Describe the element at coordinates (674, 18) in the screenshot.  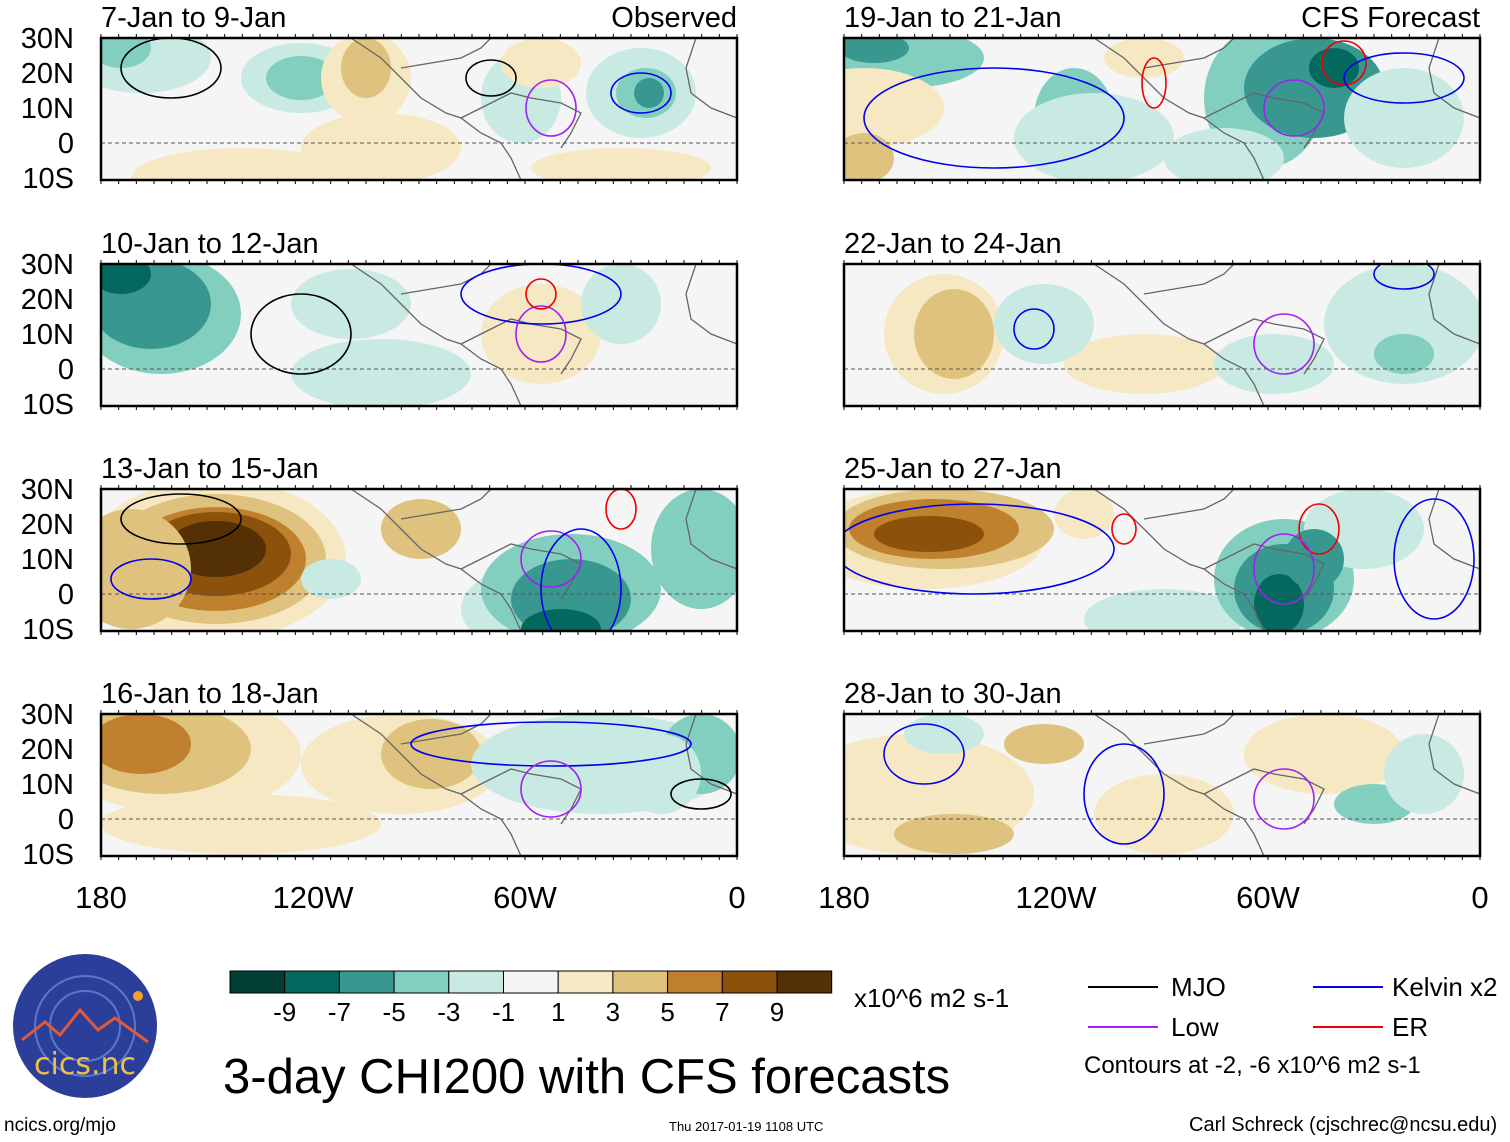
I see `column-label: Observed` at that location.